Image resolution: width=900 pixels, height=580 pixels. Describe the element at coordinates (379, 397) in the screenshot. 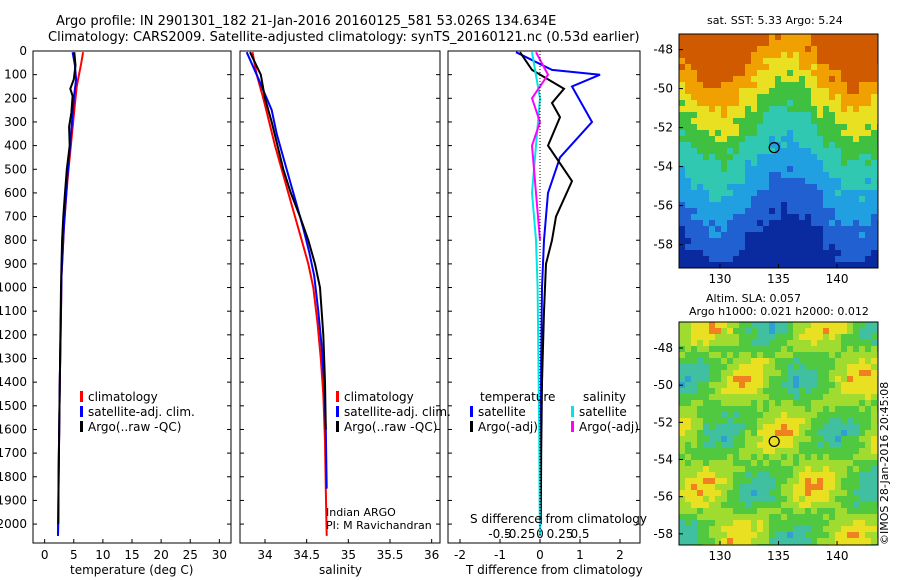

I see `legend-label: climatology` at that location.